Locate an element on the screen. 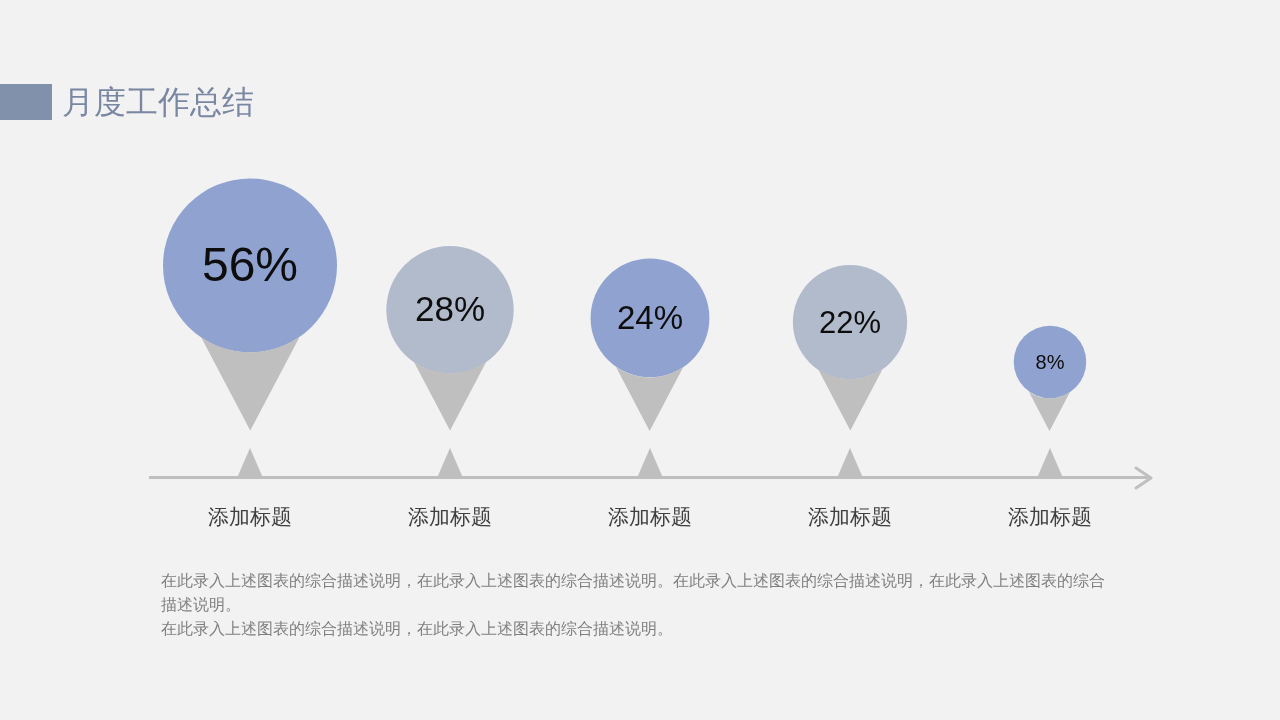 This screenshot has height=720, width=1280. data-label: 22% is located at coordinates (850, 322).